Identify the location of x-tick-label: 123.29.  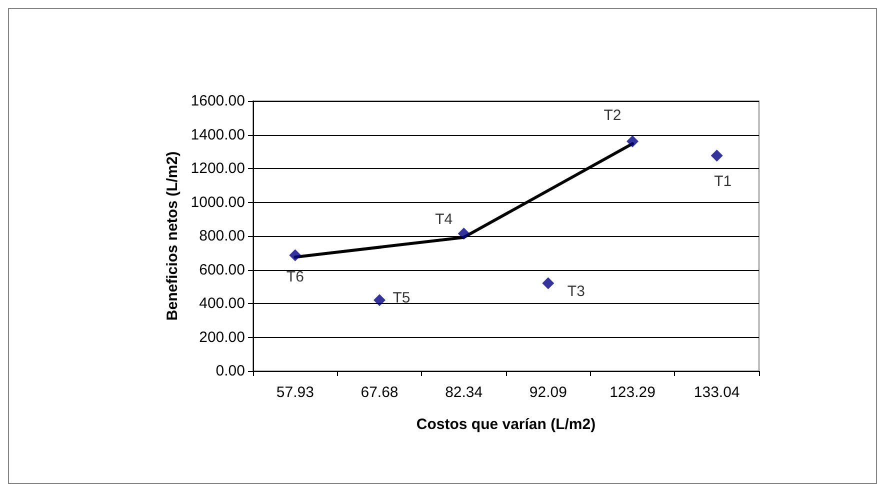
(633, 392).